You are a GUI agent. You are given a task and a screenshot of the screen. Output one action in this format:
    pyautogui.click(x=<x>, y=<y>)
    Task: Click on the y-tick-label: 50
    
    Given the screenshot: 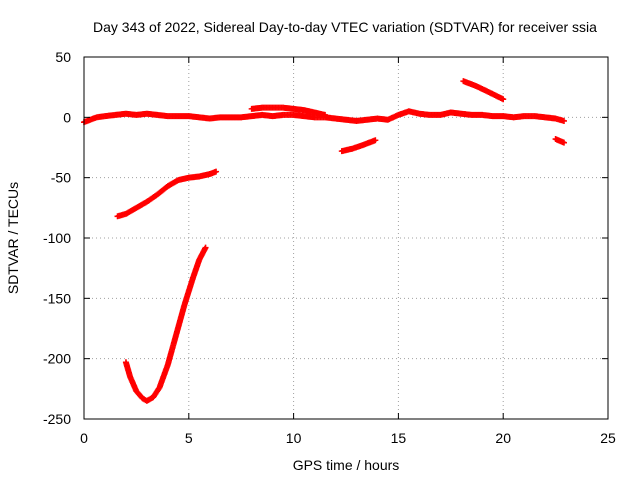 What is the action you would take?
    pyautogui.click(x=63, y=57)
    